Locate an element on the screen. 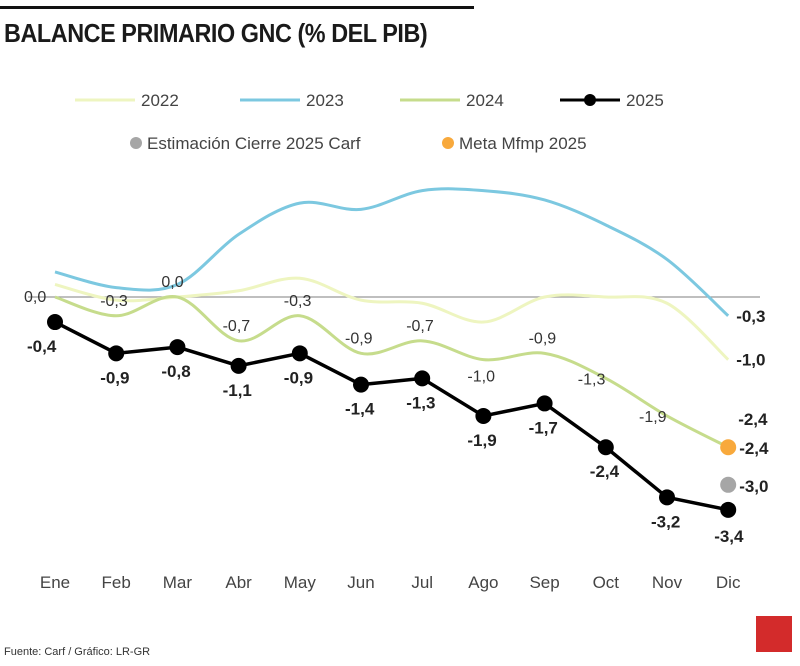 This screenshot has width=800, height=666. point-label-1: -2,4 is located at coordinates (754, 448).